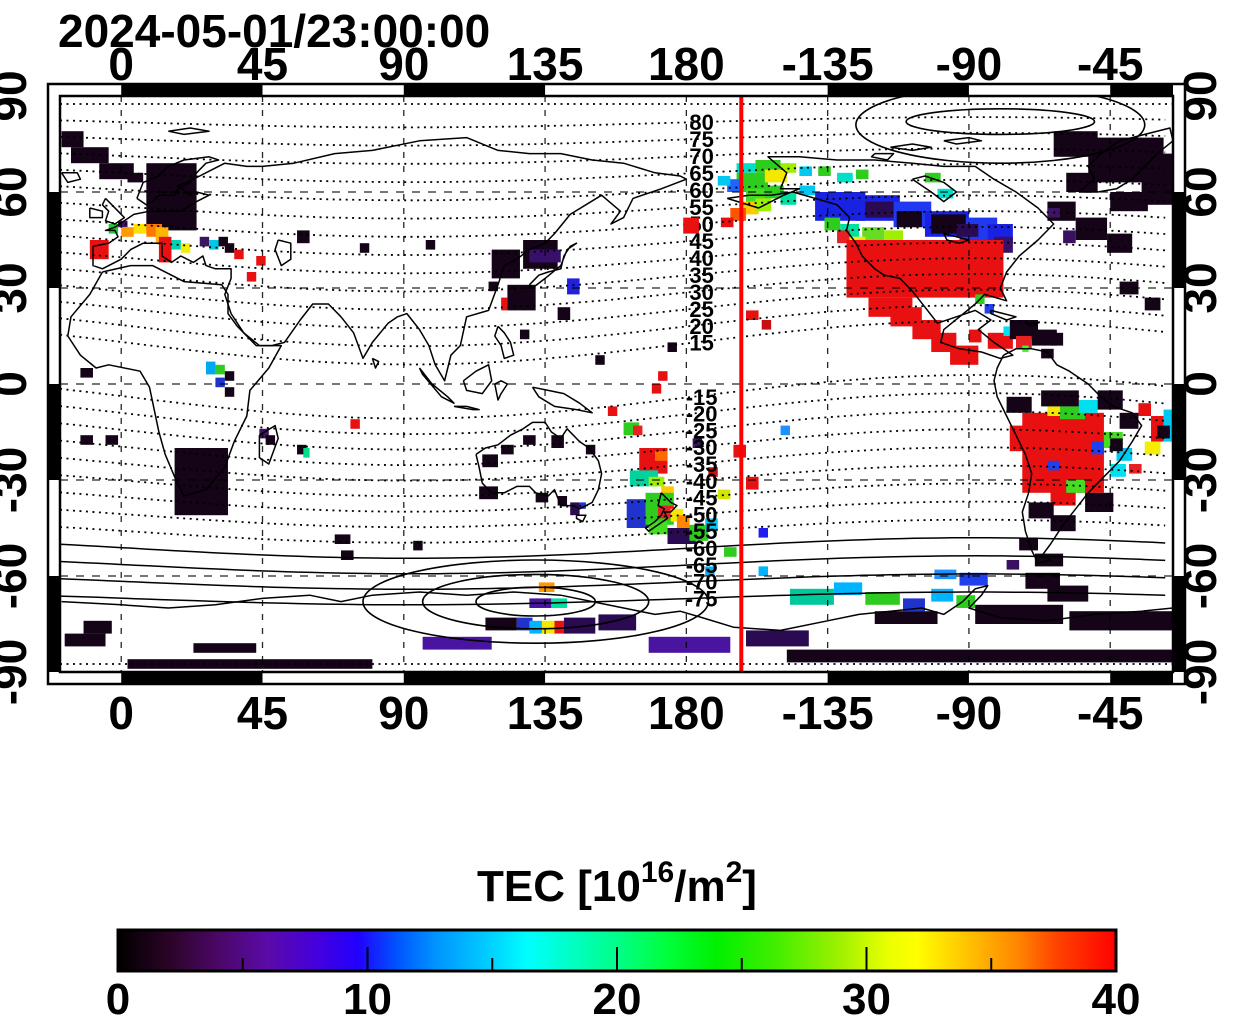 The width and height of the screenshot is (1235, 1021). What do you see at coordinates (262, 713) in the screenshot?
I see `lon-tick-label-bottom: 45` at bounding box center [262, 713].